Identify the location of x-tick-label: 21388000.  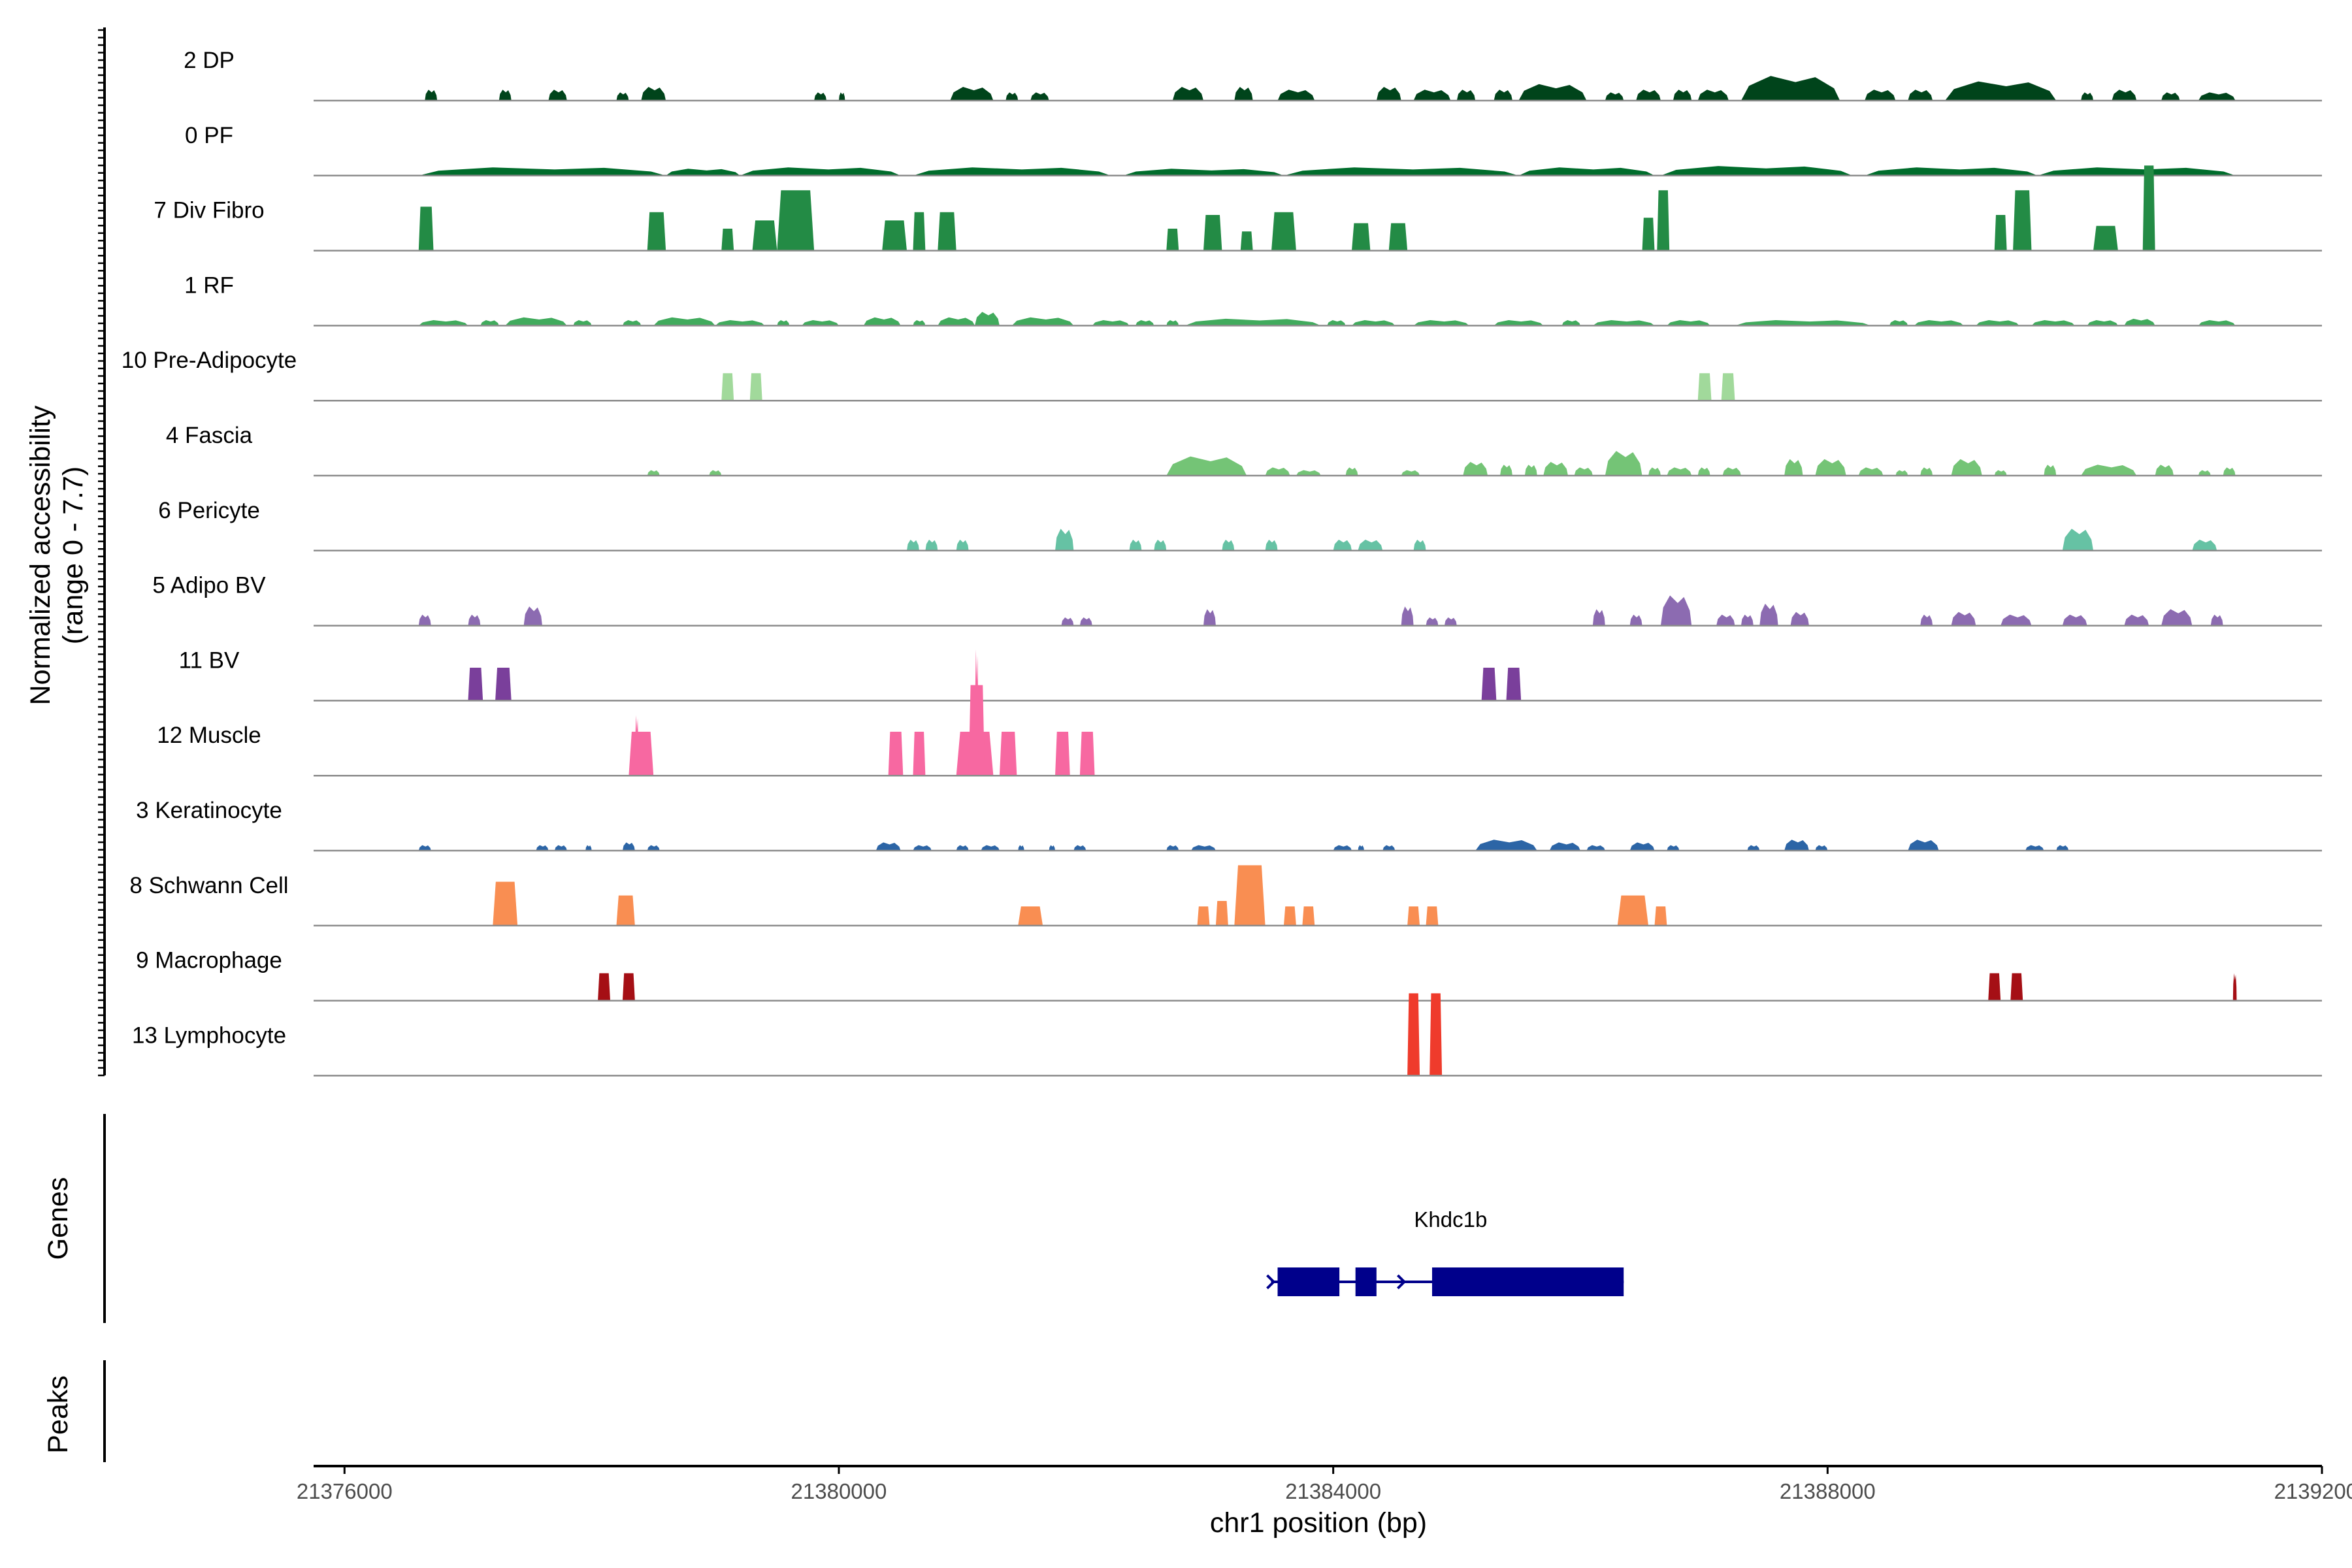
(1828, 1491).